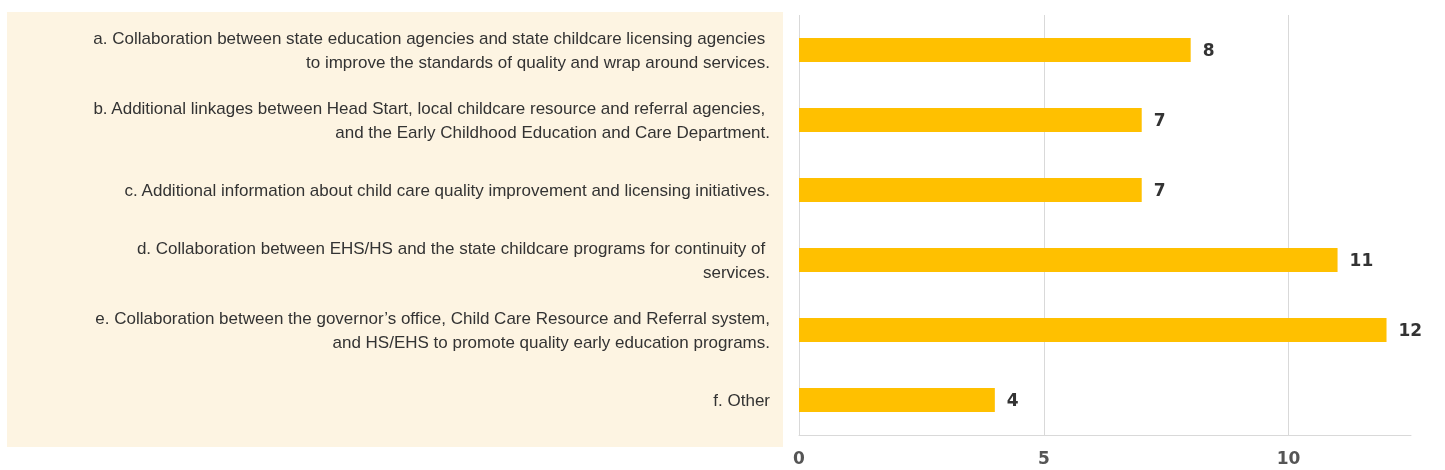 This screenshot has width=1445, height=470. What do you see at coordinates (431, 50) in the screenshot?
I see `y-tick-label: a. Collaboration between state education agencies and state childcare licensing agencies to improve the standards of quality and wrap around services.` at bounding box center [431, 50].